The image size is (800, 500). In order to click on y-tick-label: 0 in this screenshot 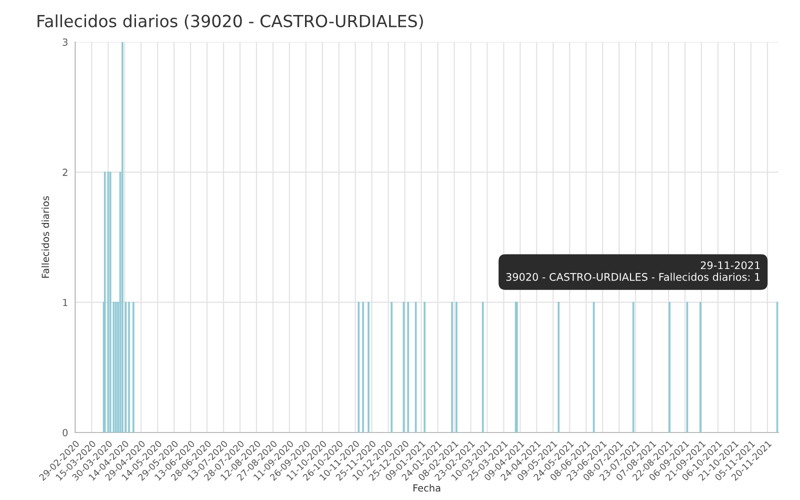, I will do `click(65, 432)`.